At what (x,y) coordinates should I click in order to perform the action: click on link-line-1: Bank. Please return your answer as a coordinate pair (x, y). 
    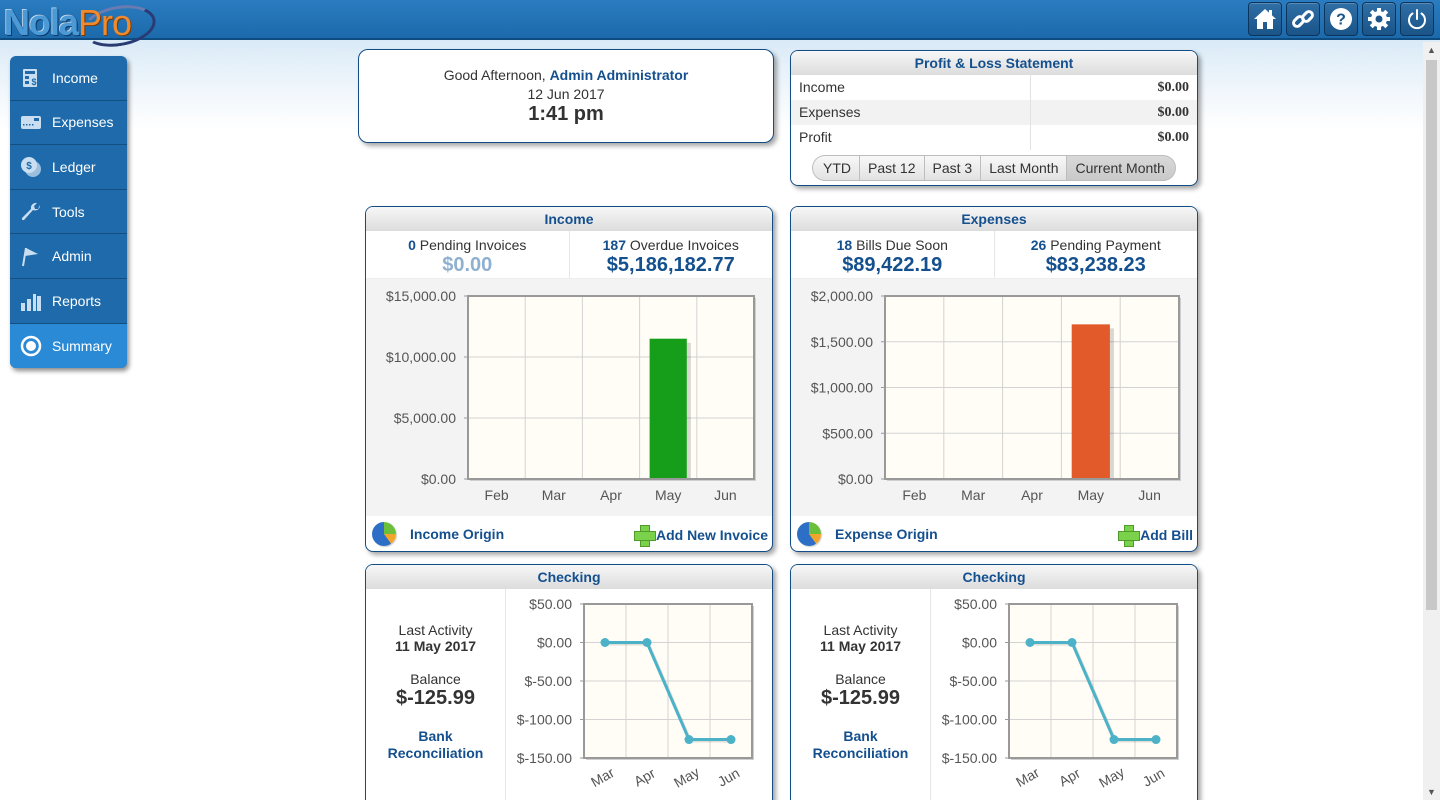
    Looking at the image, I should click on (435, 736).